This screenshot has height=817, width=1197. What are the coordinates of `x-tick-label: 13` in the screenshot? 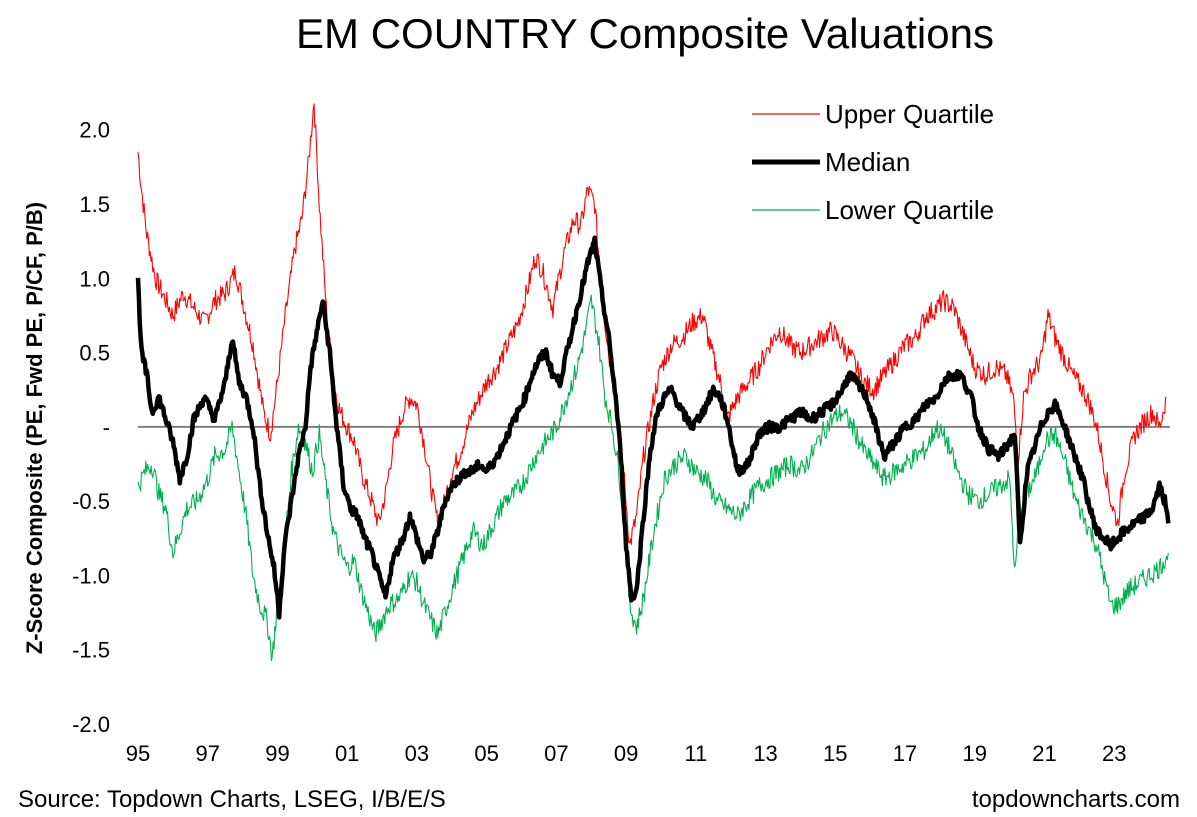 It's located at (765, 753).